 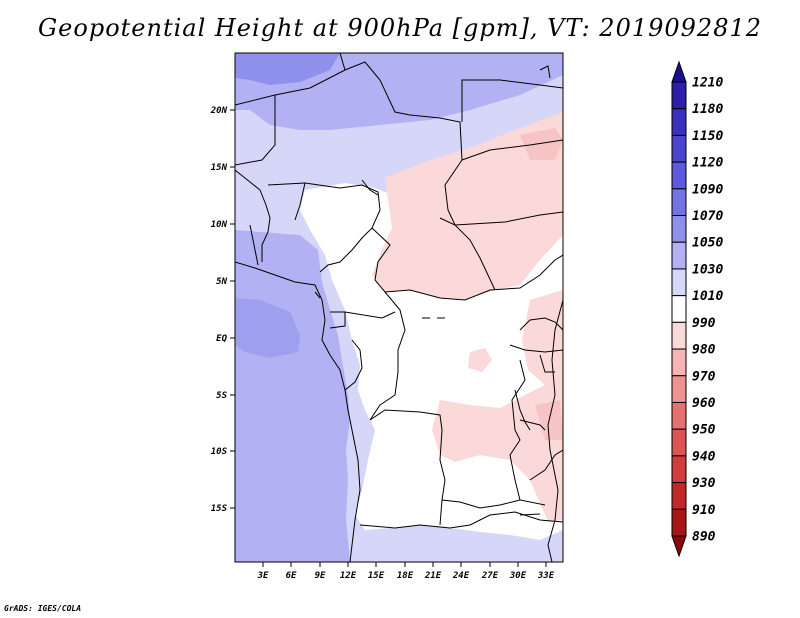 What do you see at coordinates (43, 608) in the screenshot?
I see `grads-credit: GrADS: IGES/COLA` at bounding box center [43, 608].